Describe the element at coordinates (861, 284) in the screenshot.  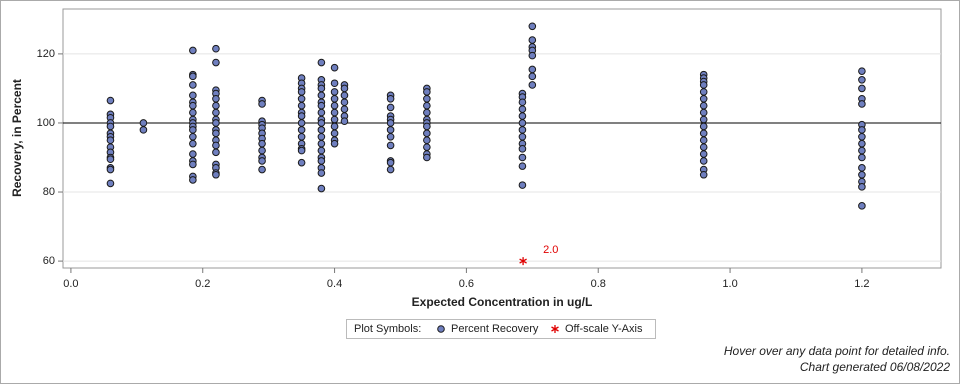
I see `x-tick-label: 1.2` at that location.